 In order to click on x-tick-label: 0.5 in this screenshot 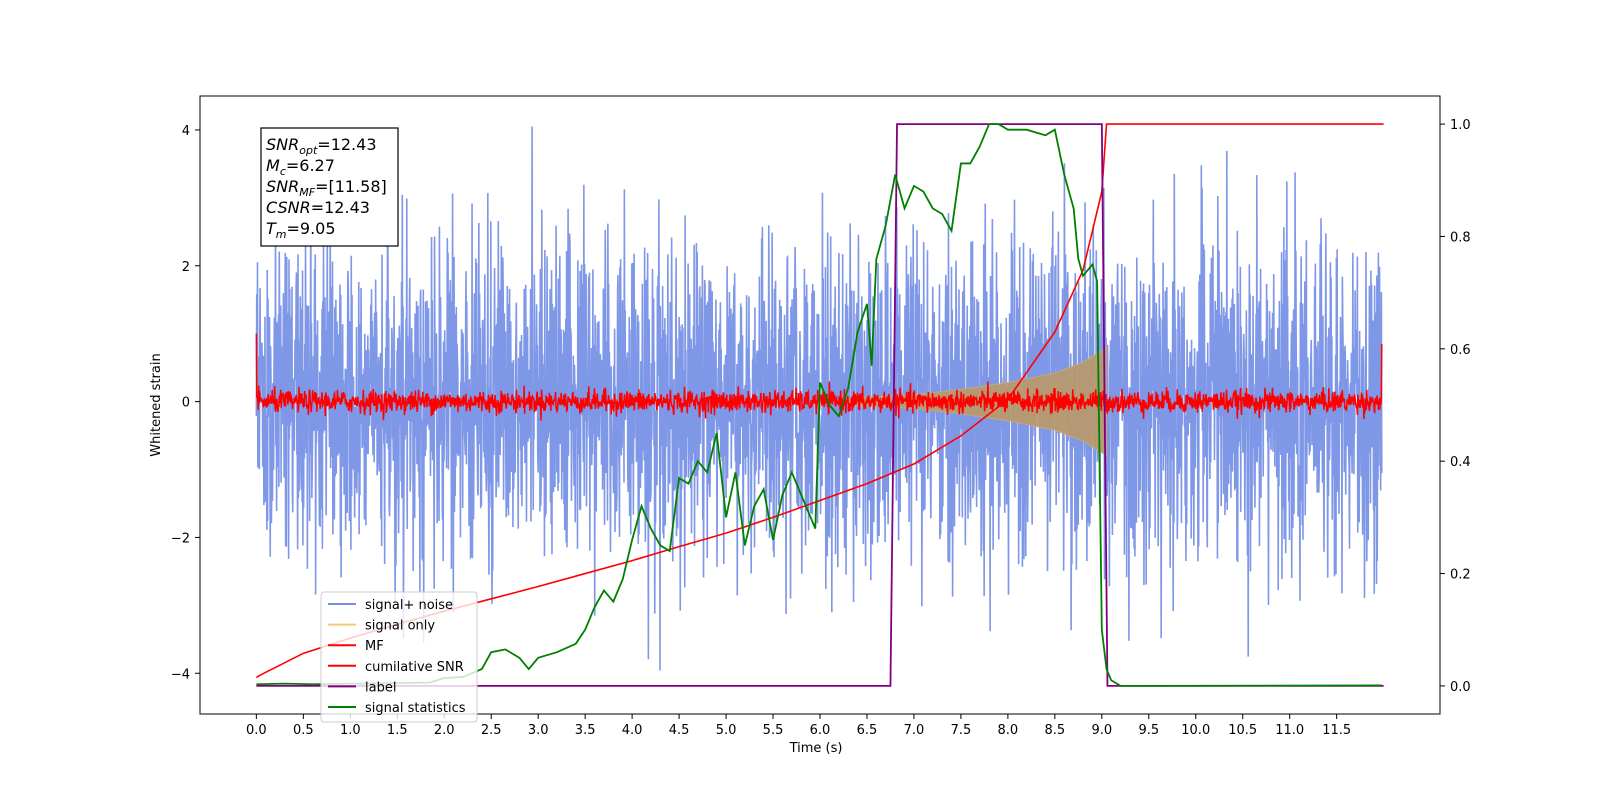, I will do `click(303, 730)`.